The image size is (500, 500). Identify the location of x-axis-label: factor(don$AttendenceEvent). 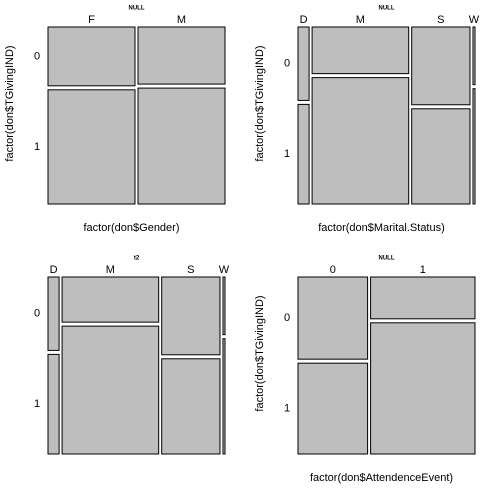
(381, 478).